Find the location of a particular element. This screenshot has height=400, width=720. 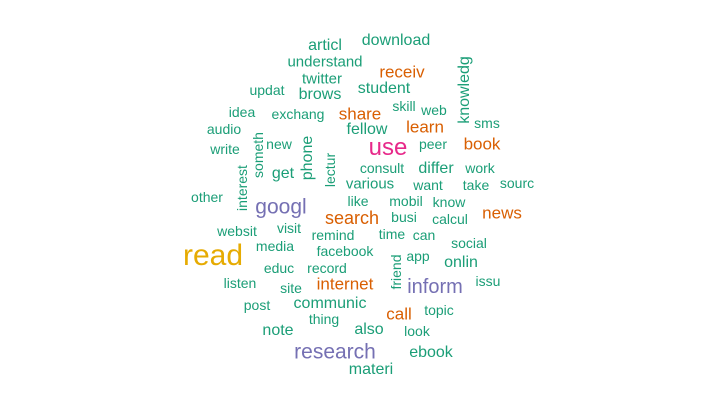

word-app: app is located at coordinates (418, 256).